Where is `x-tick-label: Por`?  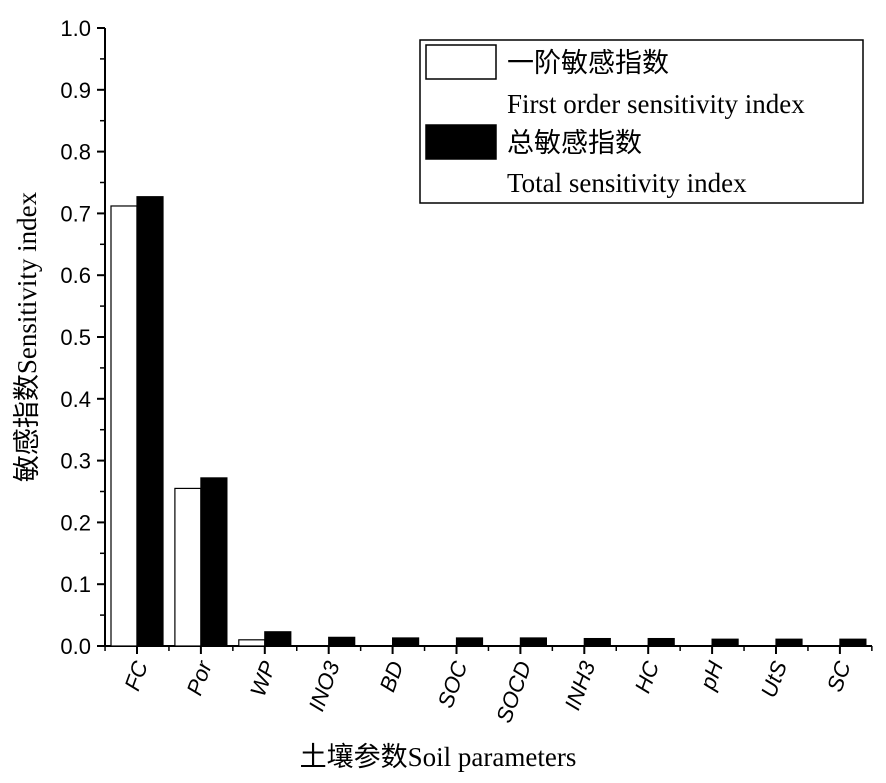 x-tick-label: Por is located at coordinates (200, 677).